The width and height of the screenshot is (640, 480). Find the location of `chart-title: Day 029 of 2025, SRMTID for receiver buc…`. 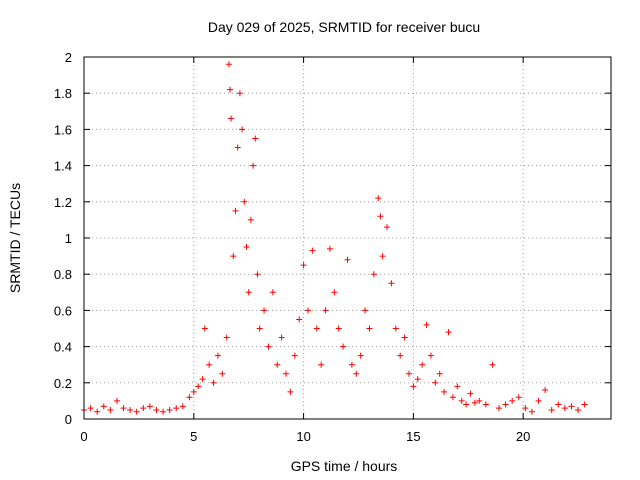

chart-title: Day 029 of 2025, SRMTID for receiver buc… is located at coordinates (344, 27).